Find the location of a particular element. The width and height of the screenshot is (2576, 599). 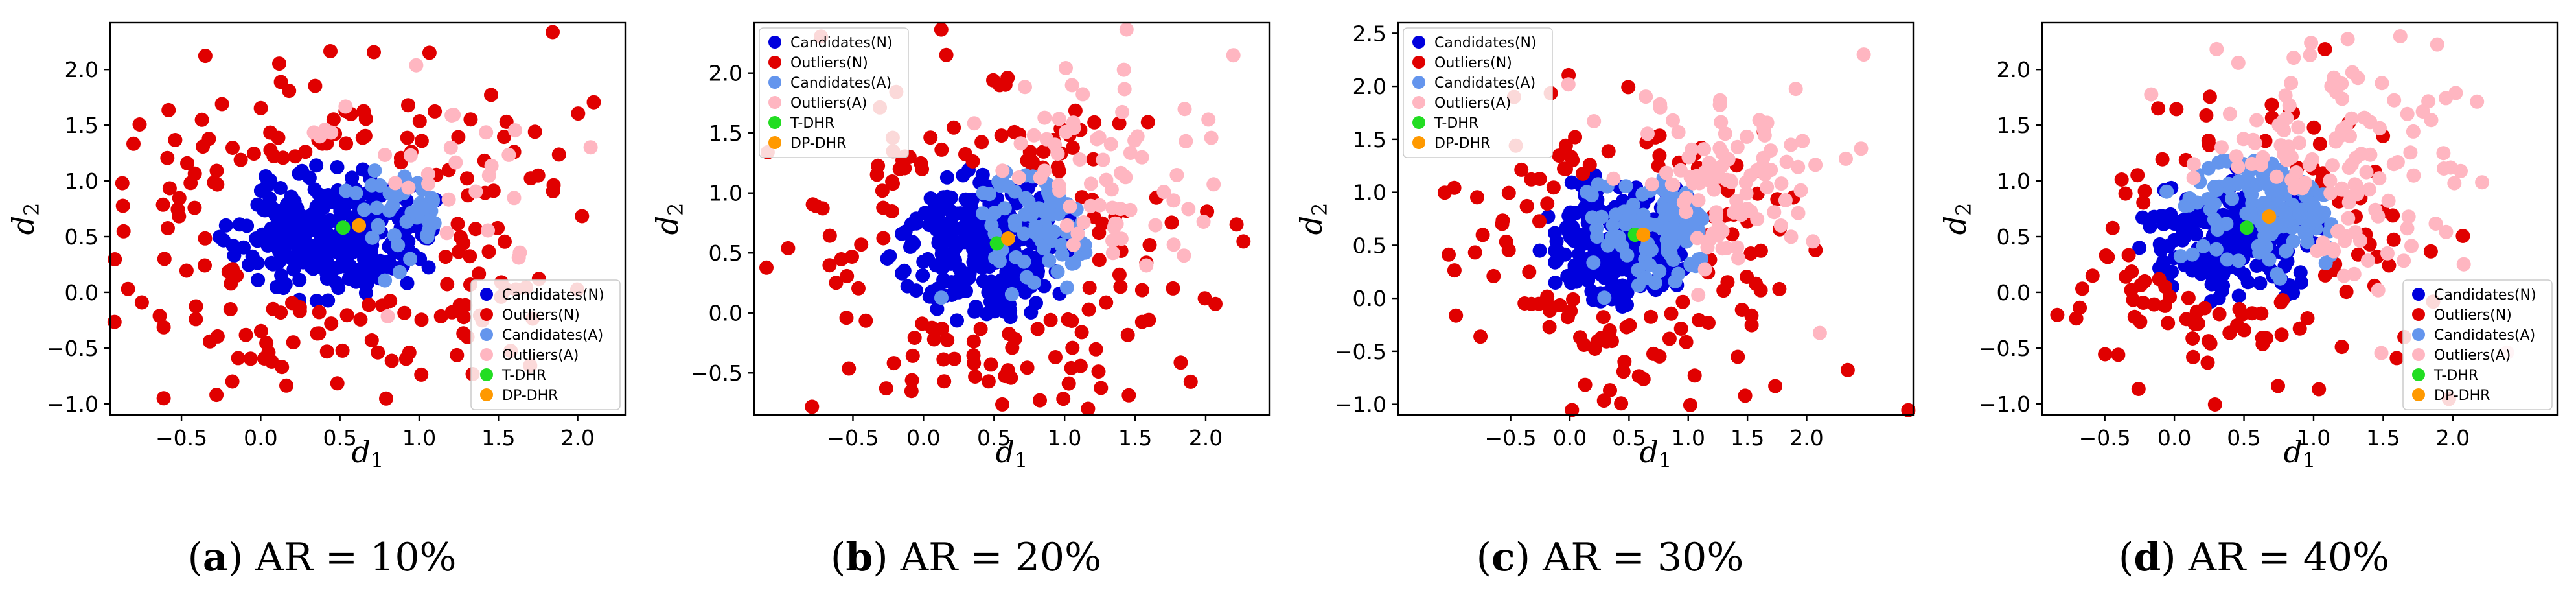

points-c is located at coordinates (1676, 232).